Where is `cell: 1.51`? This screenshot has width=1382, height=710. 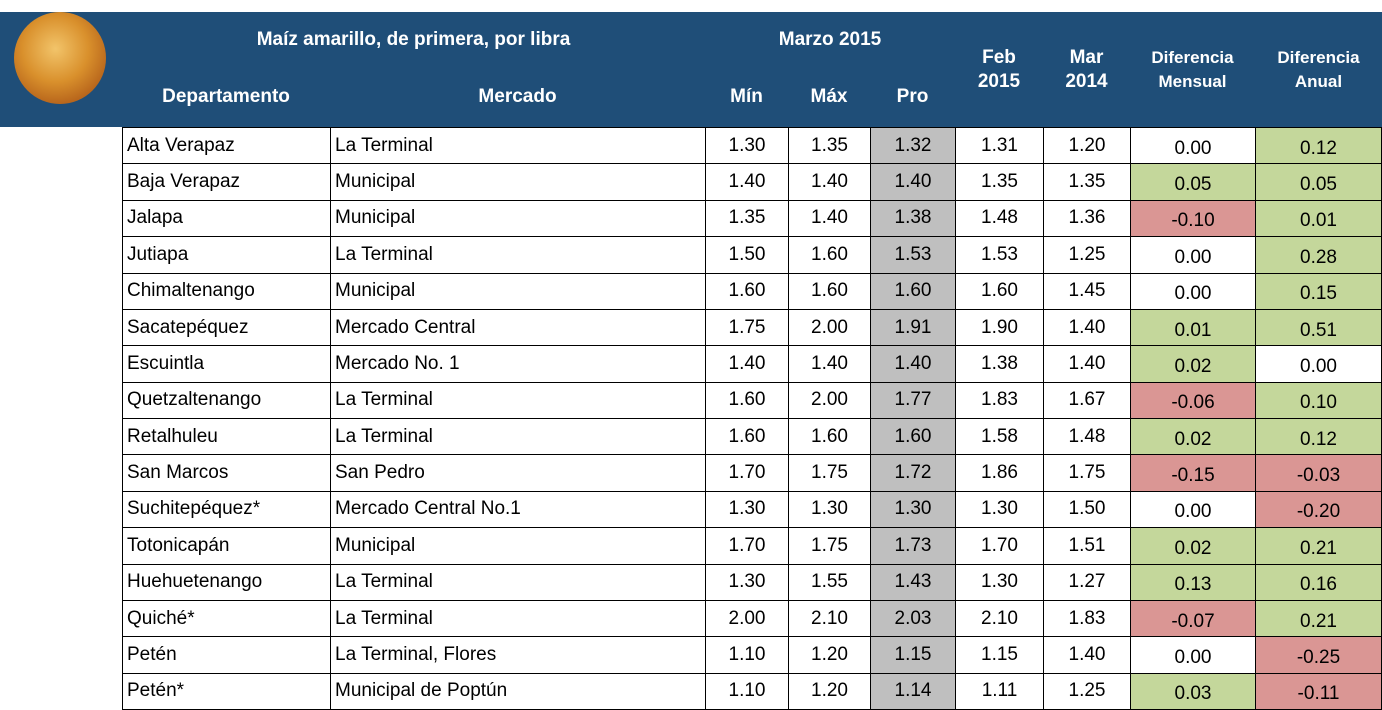 cell: 1.51 is located at coordinates (1087, 546).